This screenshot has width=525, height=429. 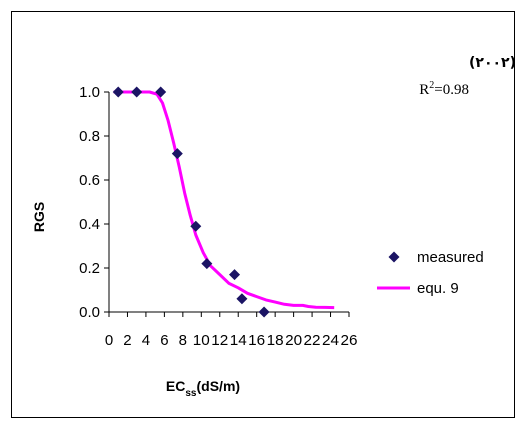 I want to click on x-tick-label: 20, so click(x=293, y=340).